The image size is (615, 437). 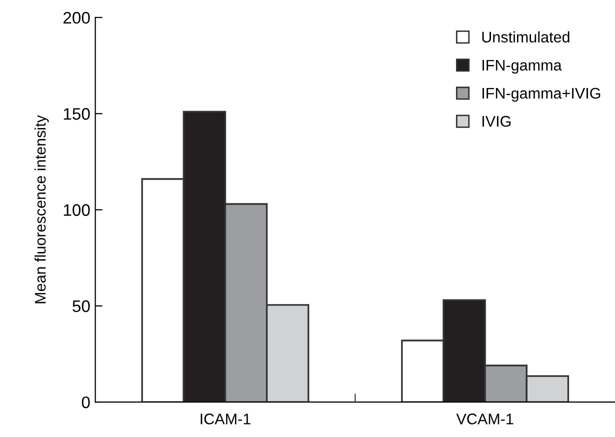 I want to click on x-tick-label: ICAM-1, so click(x=225, y=419).